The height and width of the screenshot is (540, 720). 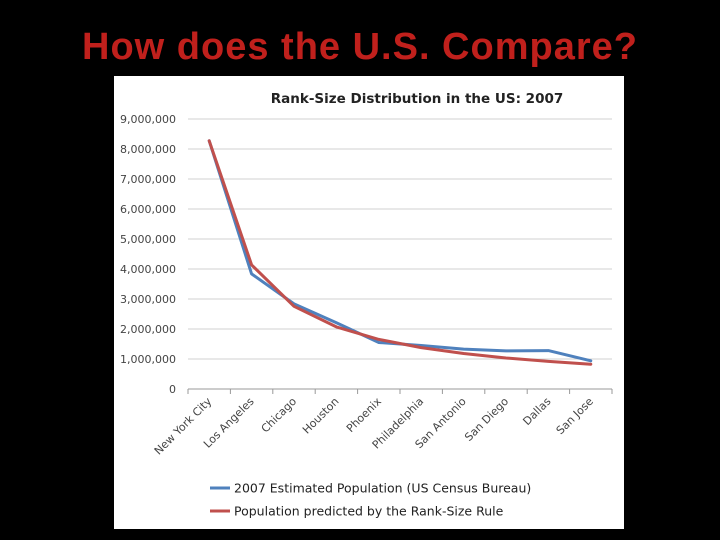 I want to click on y-tick-label: 9,000,000, so click(x=148, y=119).